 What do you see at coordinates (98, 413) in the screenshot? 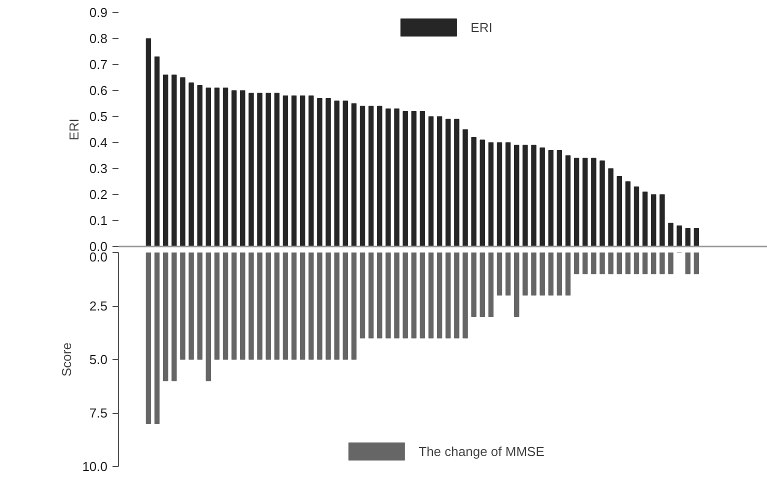
I see `y-tick-label: 7.5` at bounding box center [98, 413].